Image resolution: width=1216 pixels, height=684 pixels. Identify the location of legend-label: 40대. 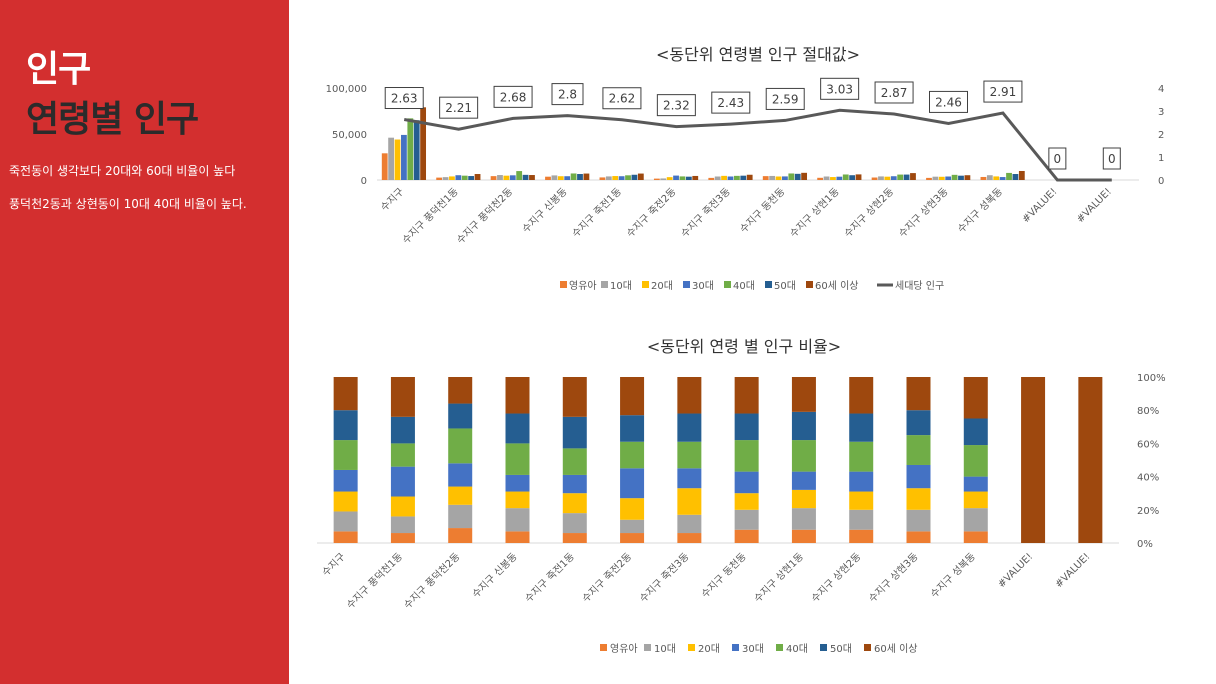
(744, 286).